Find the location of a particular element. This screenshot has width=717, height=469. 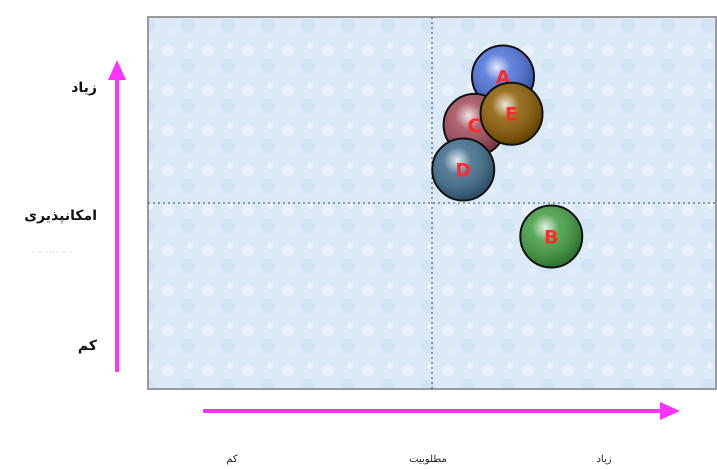

bubble-e-gloss is located at coordinates (511, 113).